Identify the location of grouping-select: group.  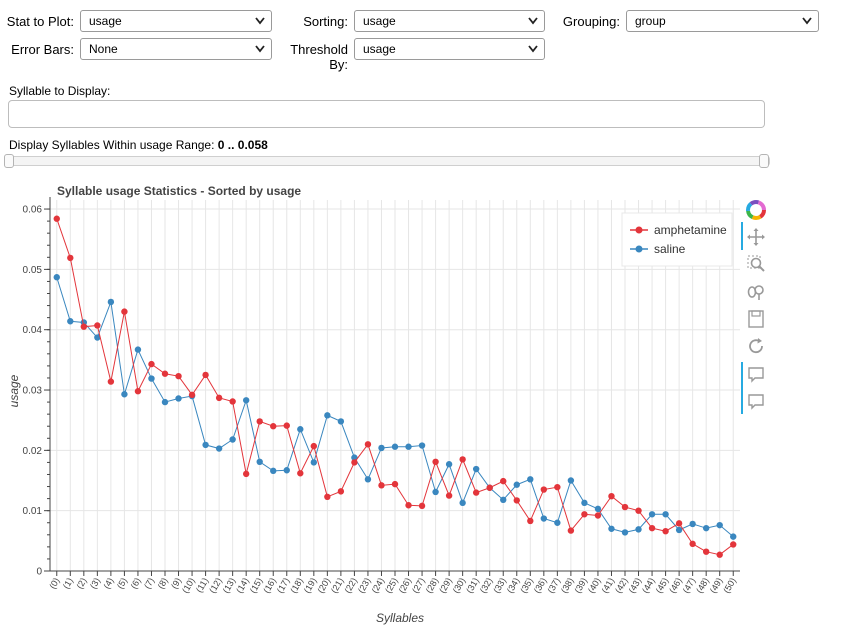
(722, 21).